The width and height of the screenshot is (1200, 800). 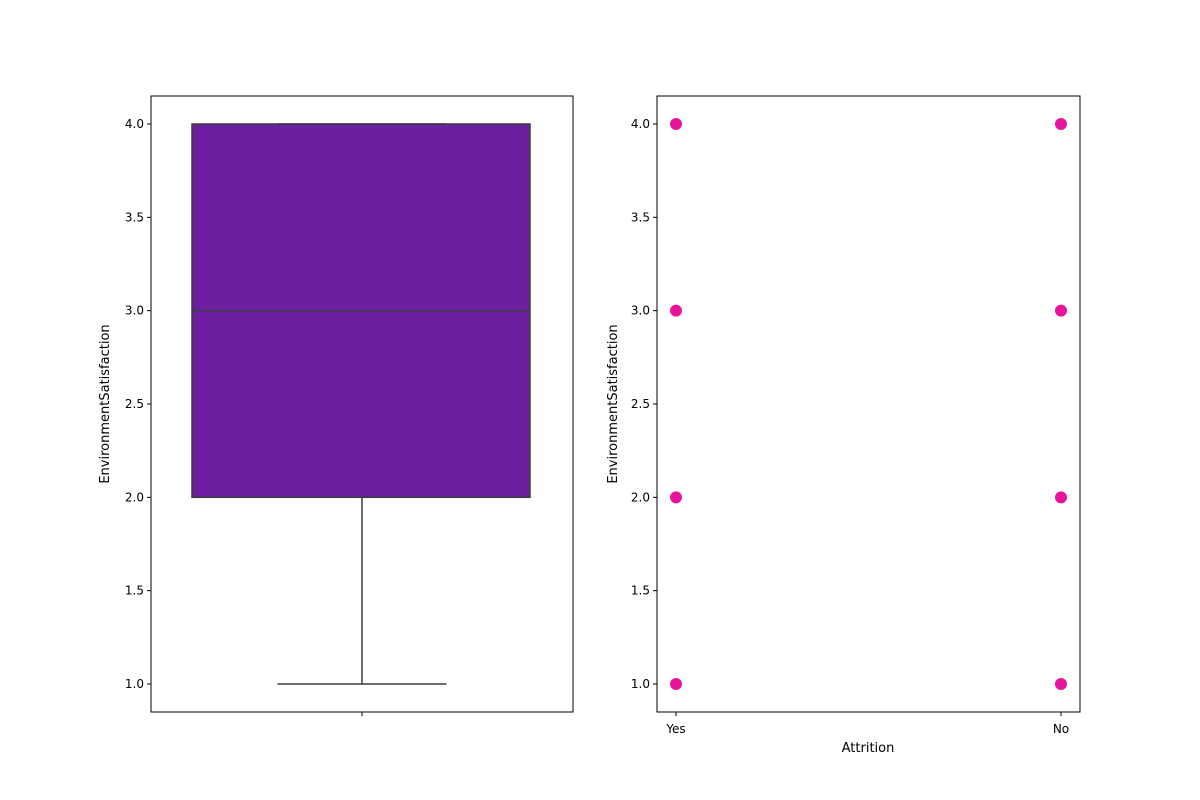 What do you see at coordinates (640, 404) in the screenshot?
I see `scatter-y-tick-label: 2.5` at bounding box center [640, 404].